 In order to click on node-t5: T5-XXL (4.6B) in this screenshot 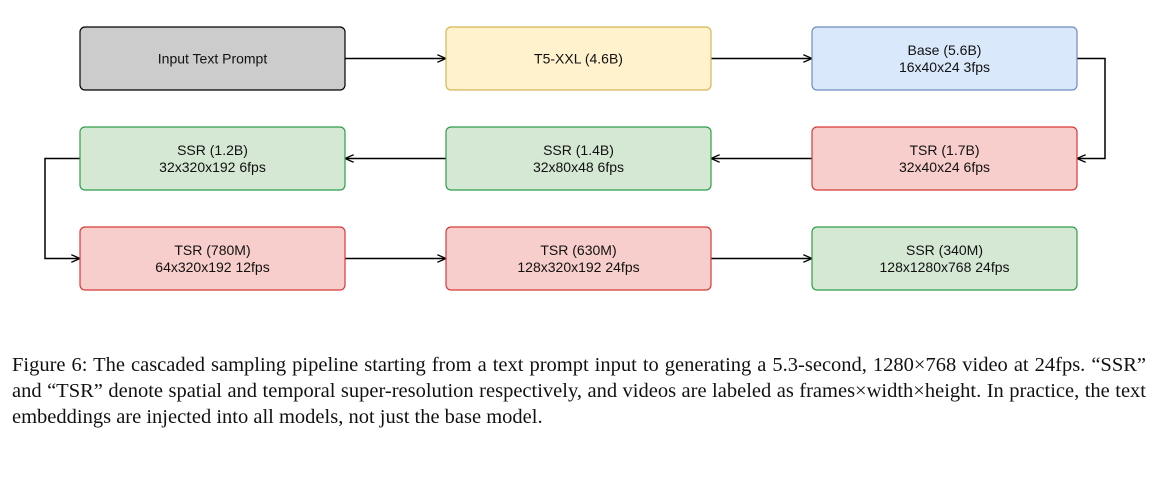, I will do `click(578, 58)`.